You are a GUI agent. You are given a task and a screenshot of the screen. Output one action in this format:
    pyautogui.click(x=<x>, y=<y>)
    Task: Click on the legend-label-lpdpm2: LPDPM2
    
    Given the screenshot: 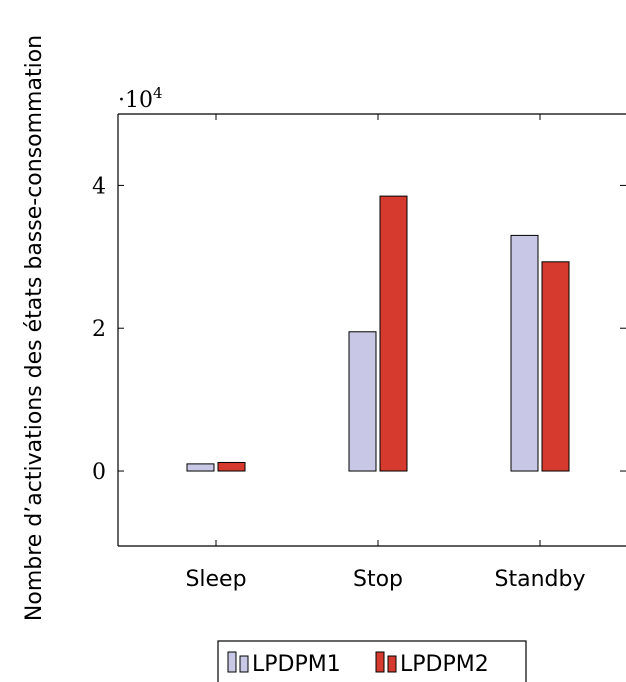 What is the action you would take?
    pyautogui.click(x=444, y=664)
    